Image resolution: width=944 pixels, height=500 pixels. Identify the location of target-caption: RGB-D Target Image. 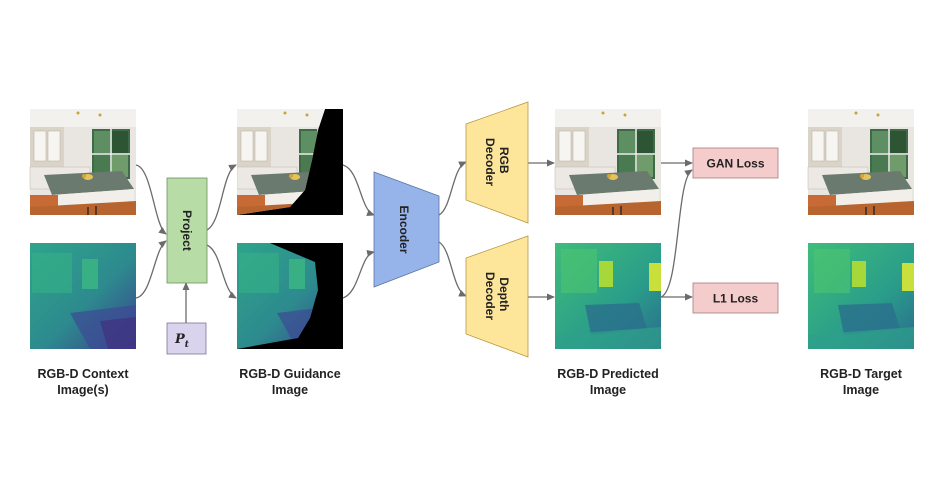
(861, 382).